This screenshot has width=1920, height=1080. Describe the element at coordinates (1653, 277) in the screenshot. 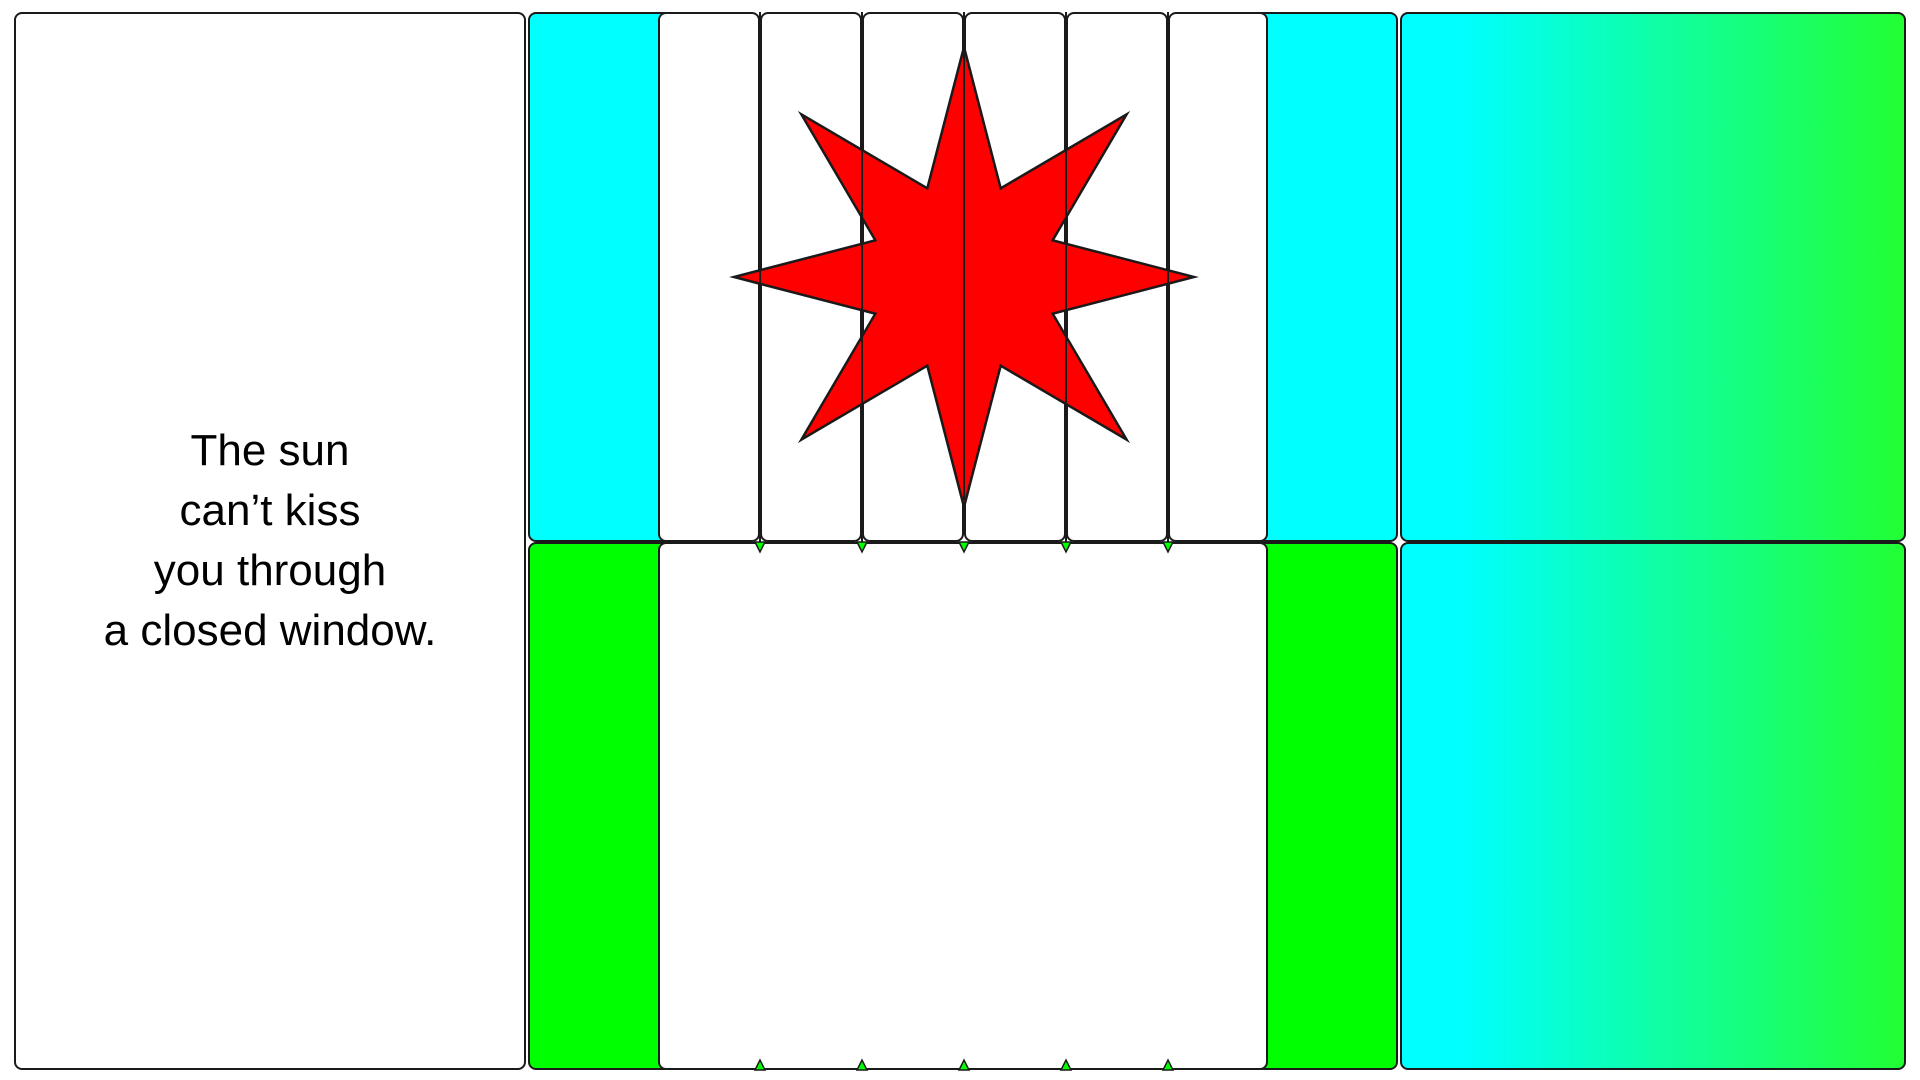

I see `gradient-panel-top` at that location.